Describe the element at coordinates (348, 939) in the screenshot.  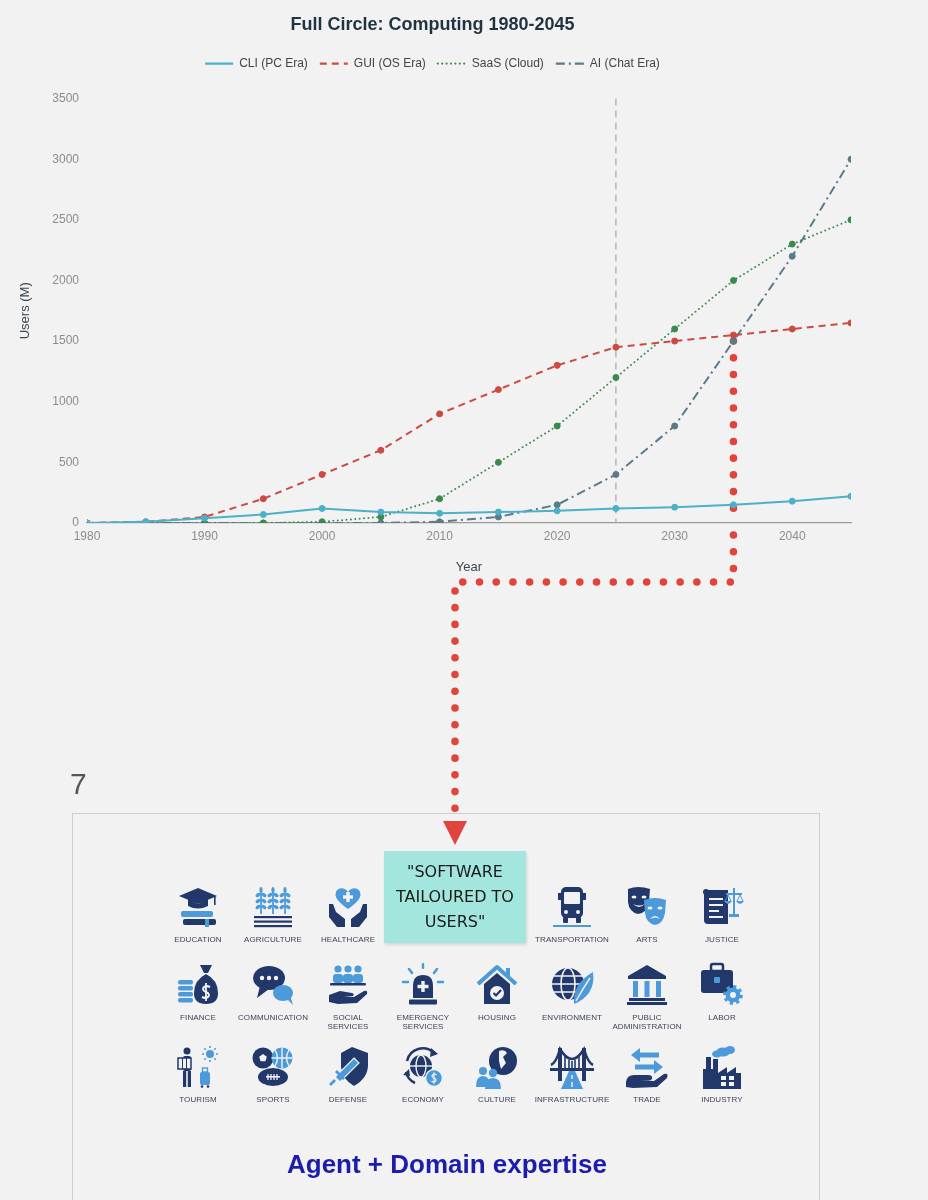
I see `text: HEALTHCARE` at that location.